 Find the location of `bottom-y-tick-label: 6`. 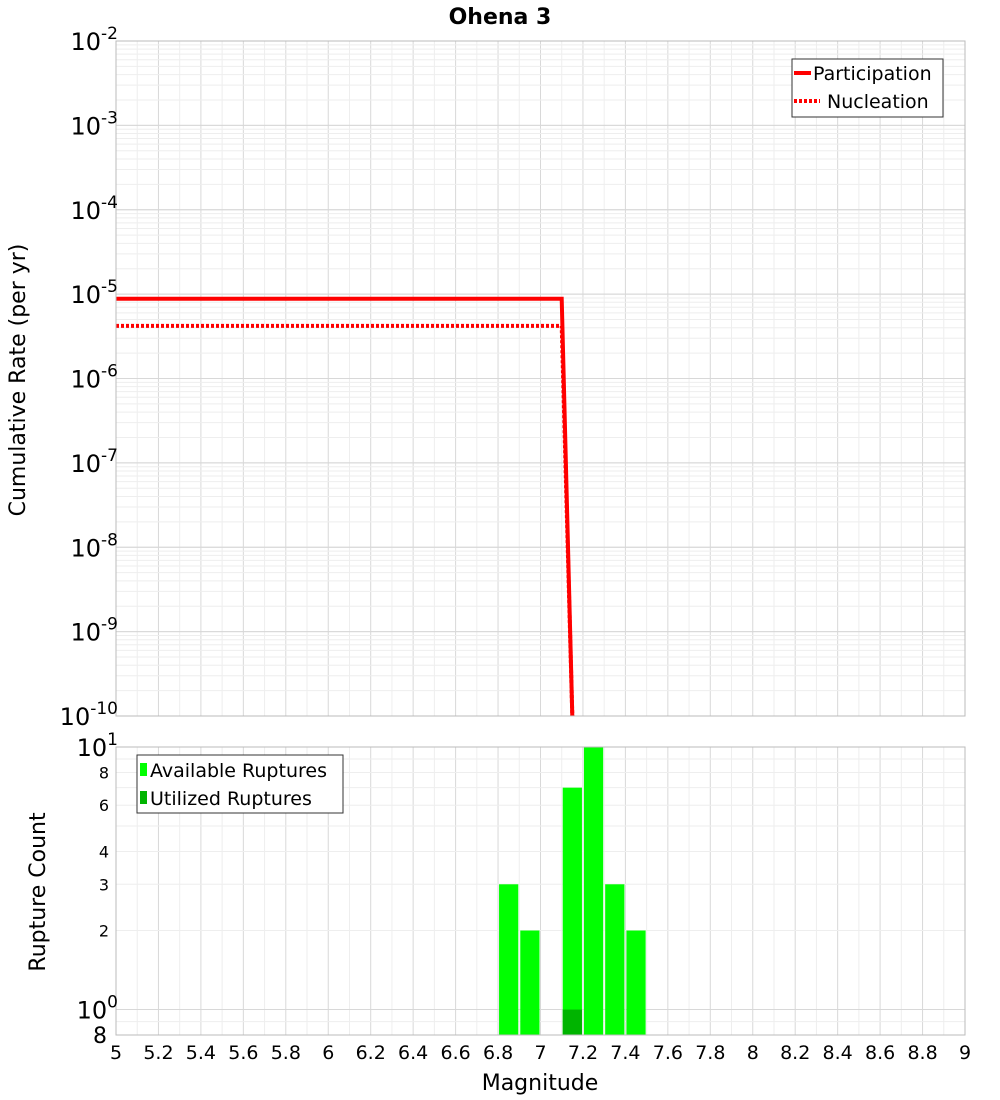

bottom-y-tick-label: 6 is located at coordinates (104, 805).